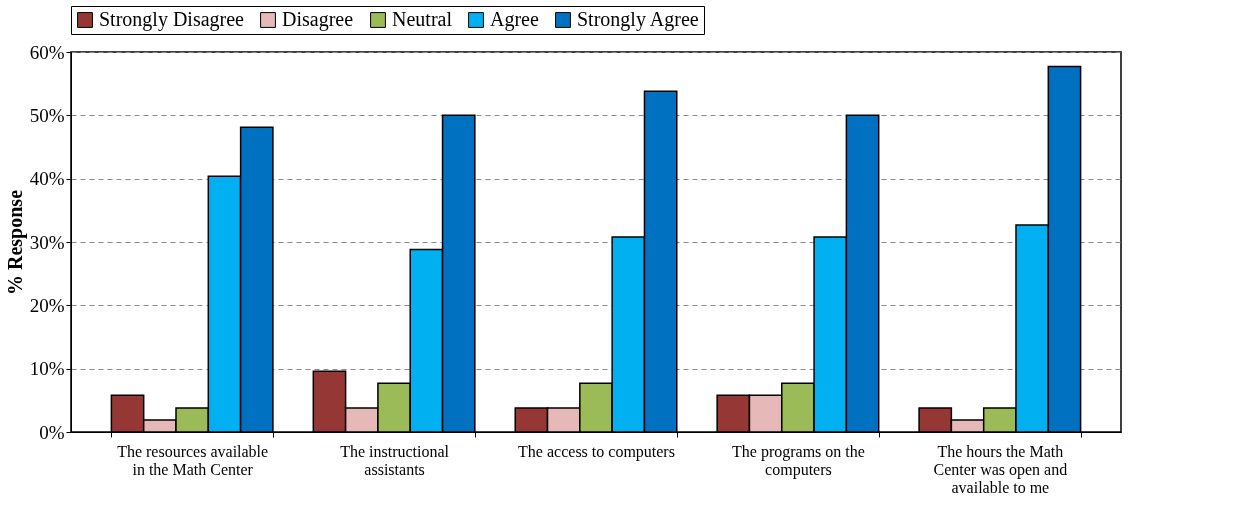  I want to click on legend-label: Agree, so click(514, 19).